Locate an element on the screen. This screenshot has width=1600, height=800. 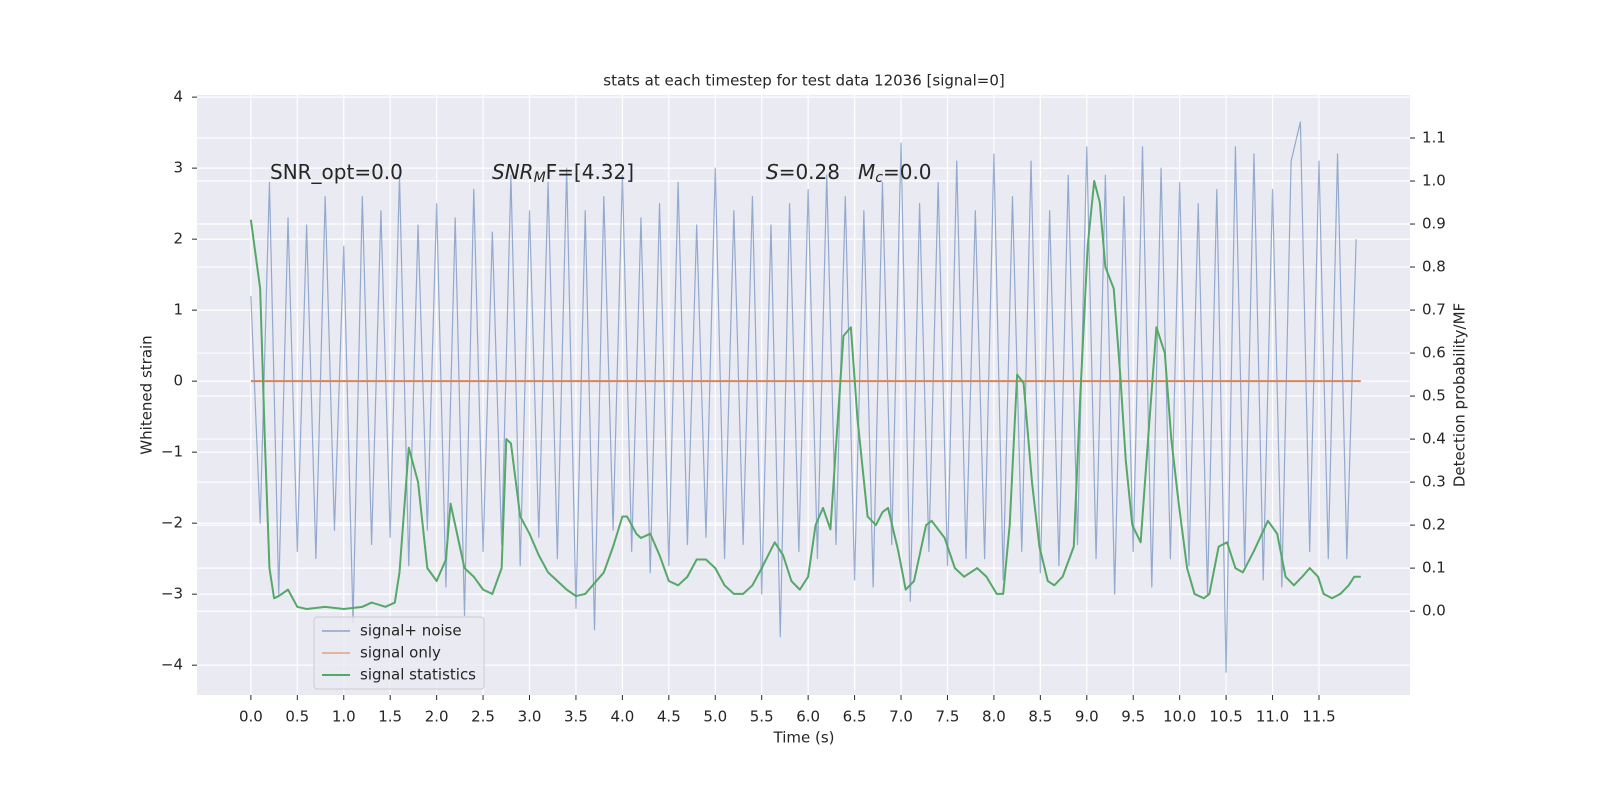
annotation: S=0.28 is located at coordinates (803, 172).